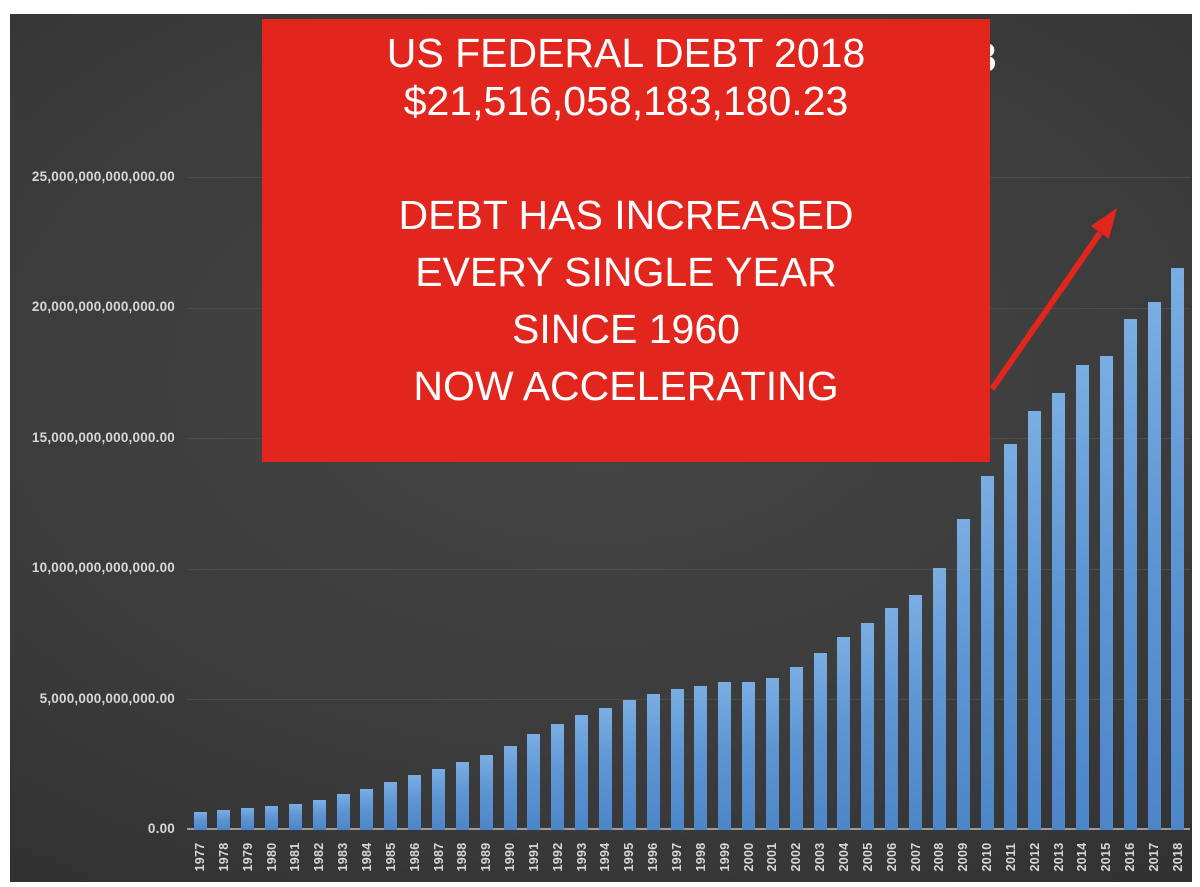  Describe the element at coordinates (724, 857) in the screenshot. I see `x-axis-tick-label: 1999` at that location.